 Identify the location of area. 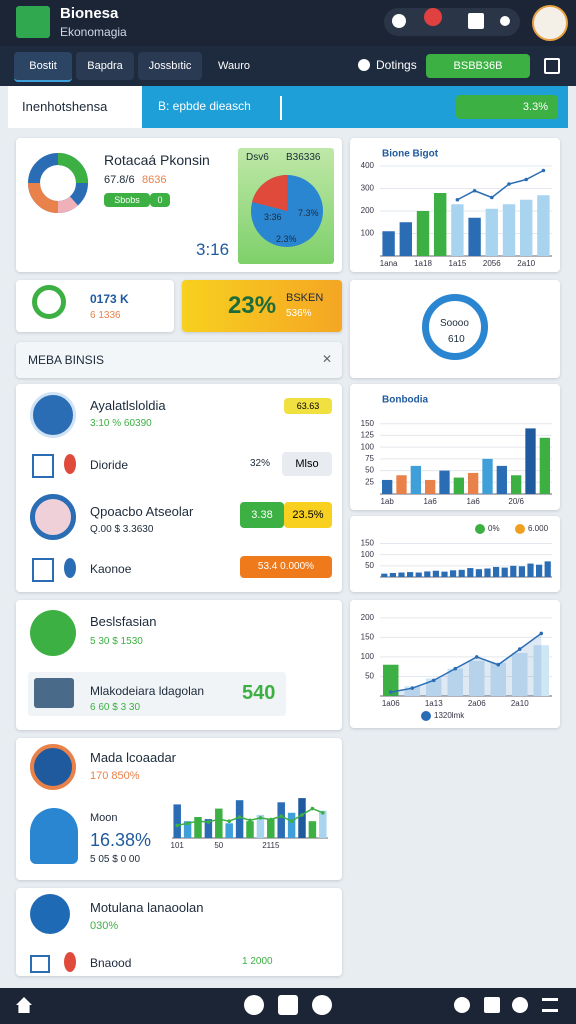
(466, 664).